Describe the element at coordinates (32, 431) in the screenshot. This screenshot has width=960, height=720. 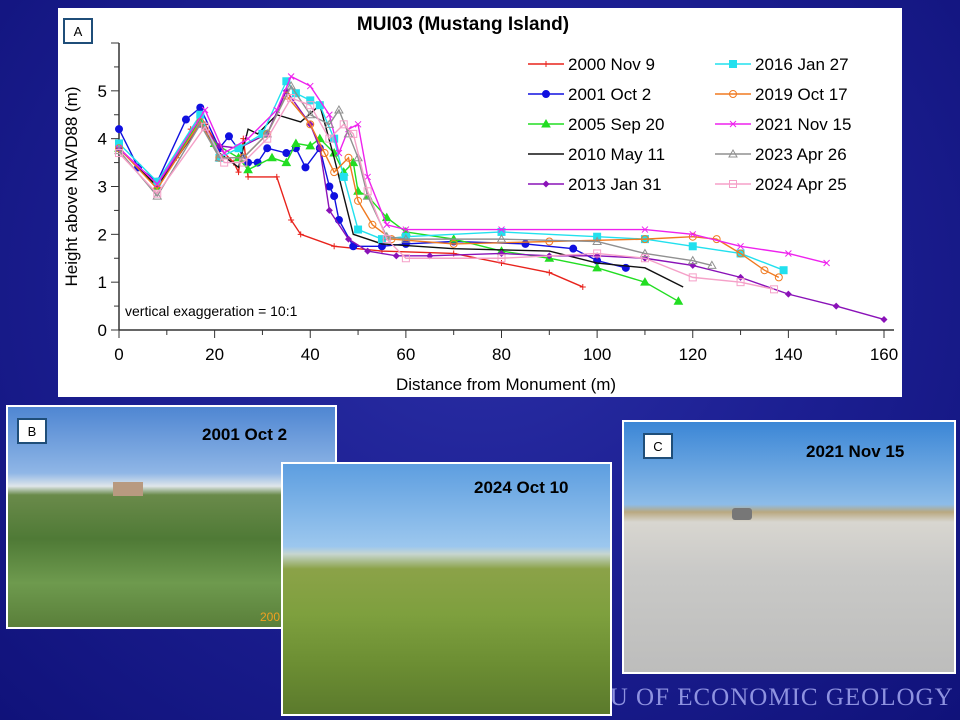
I see `panel-label-b: B` at that location.